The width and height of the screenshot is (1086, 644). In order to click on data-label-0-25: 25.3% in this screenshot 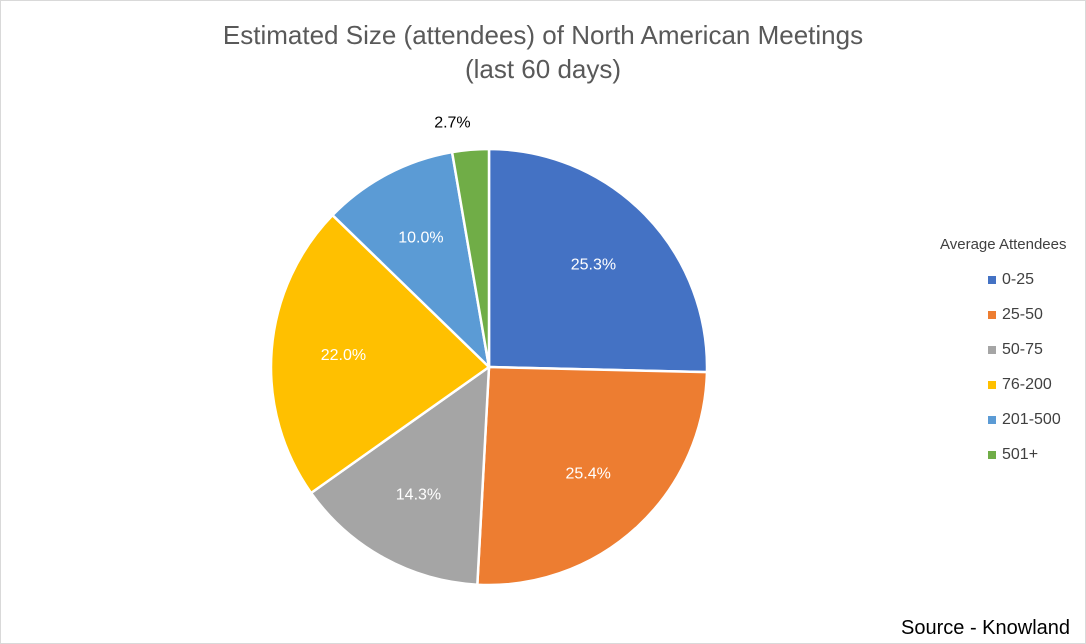, I will do `click(593, 264)`.